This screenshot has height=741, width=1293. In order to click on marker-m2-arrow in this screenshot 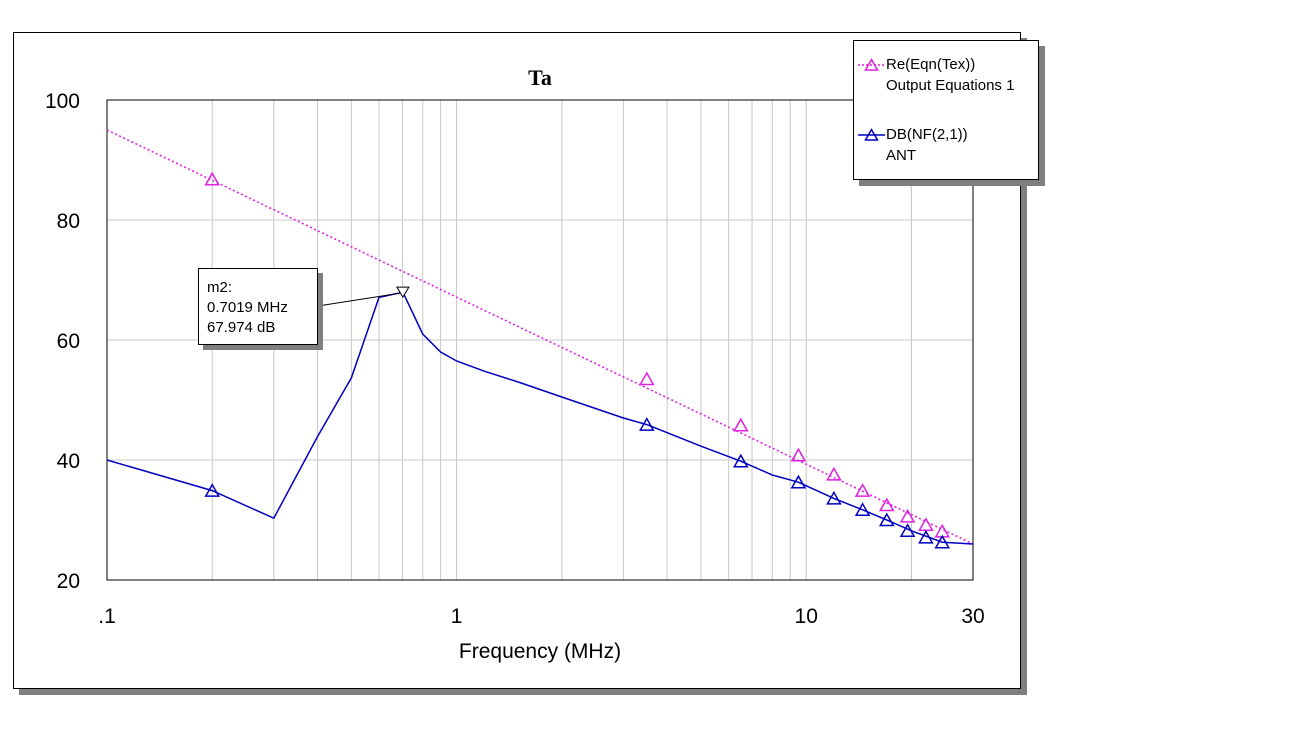, I will do `click(402, 292)`.